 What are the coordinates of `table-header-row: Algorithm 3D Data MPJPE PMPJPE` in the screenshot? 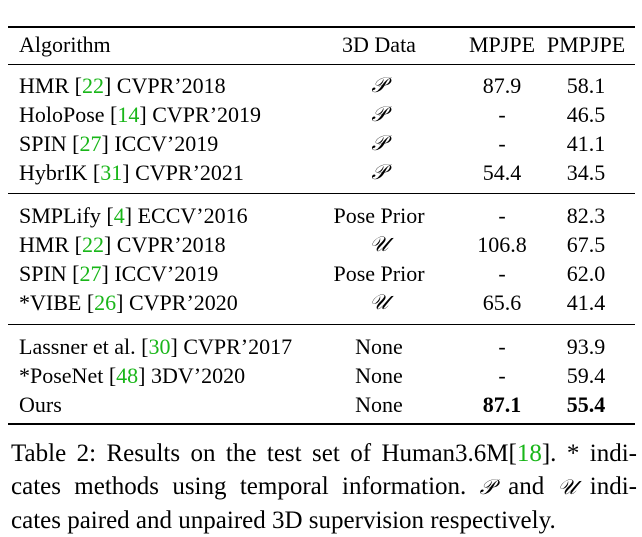 It's located at (321, 44).